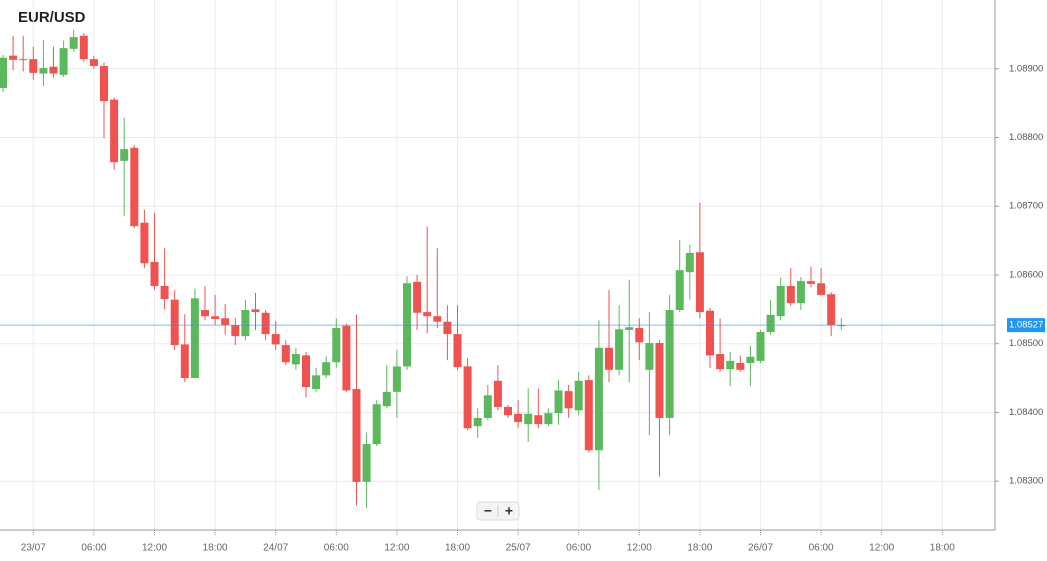 The image size is (1047, 561). Describe the element at coordinates (1026, 274) in the screenshot. I see `y-tick-label: 1.08600` at that location.